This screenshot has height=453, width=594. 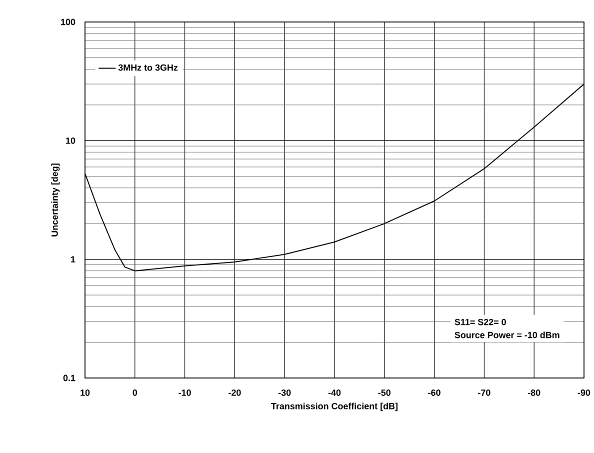 What do you see at coordinates (534, 393) in the screenshot?
I see `x-tick-label: -80` at bounding box center [534, 393].